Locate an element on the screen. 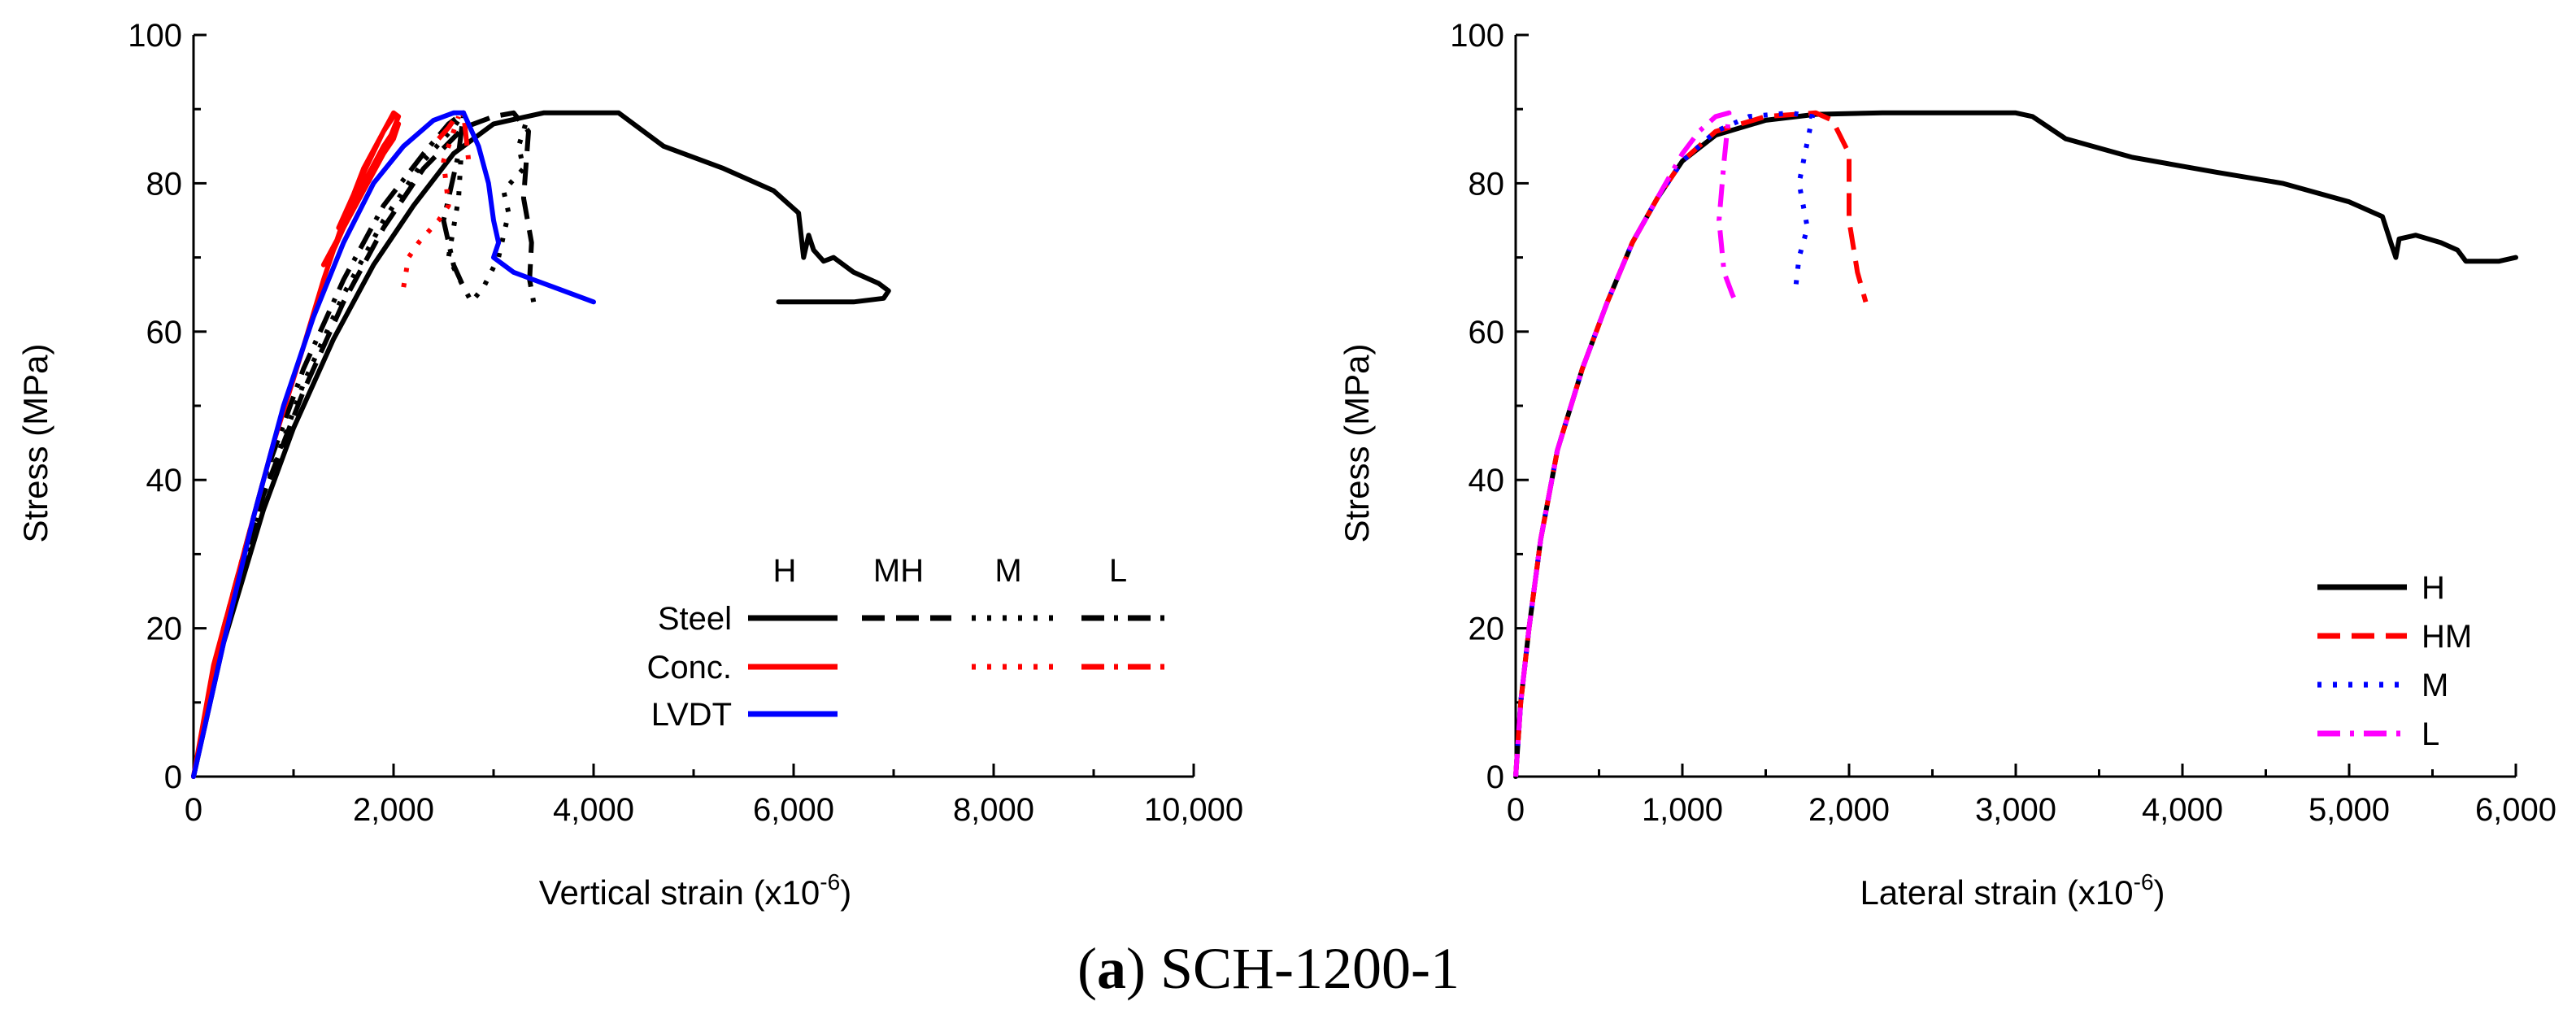 The height and width of the screenshot is (1023, 2576). caption-suffix: ) SCH-1200-1 is located at coordinates (1293, 968).